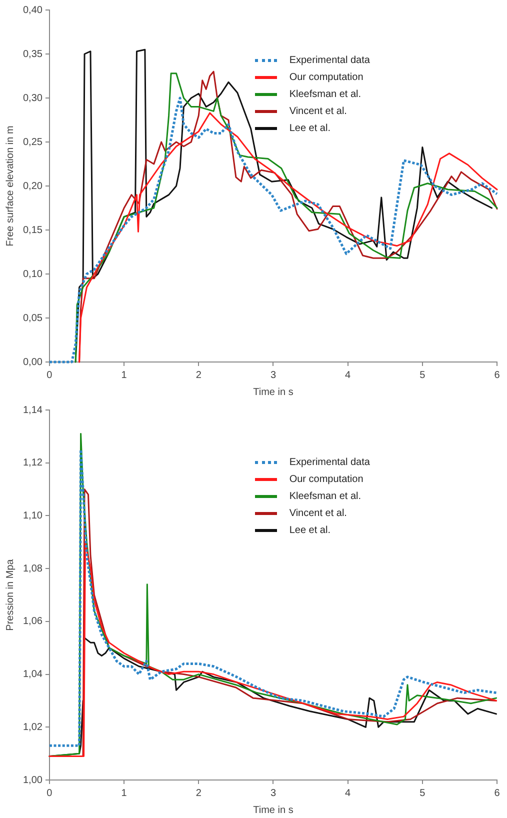  Describe the element at coordinates (32, 780) in the screenshot. I see `y-tick-label: 1,00` at that location.